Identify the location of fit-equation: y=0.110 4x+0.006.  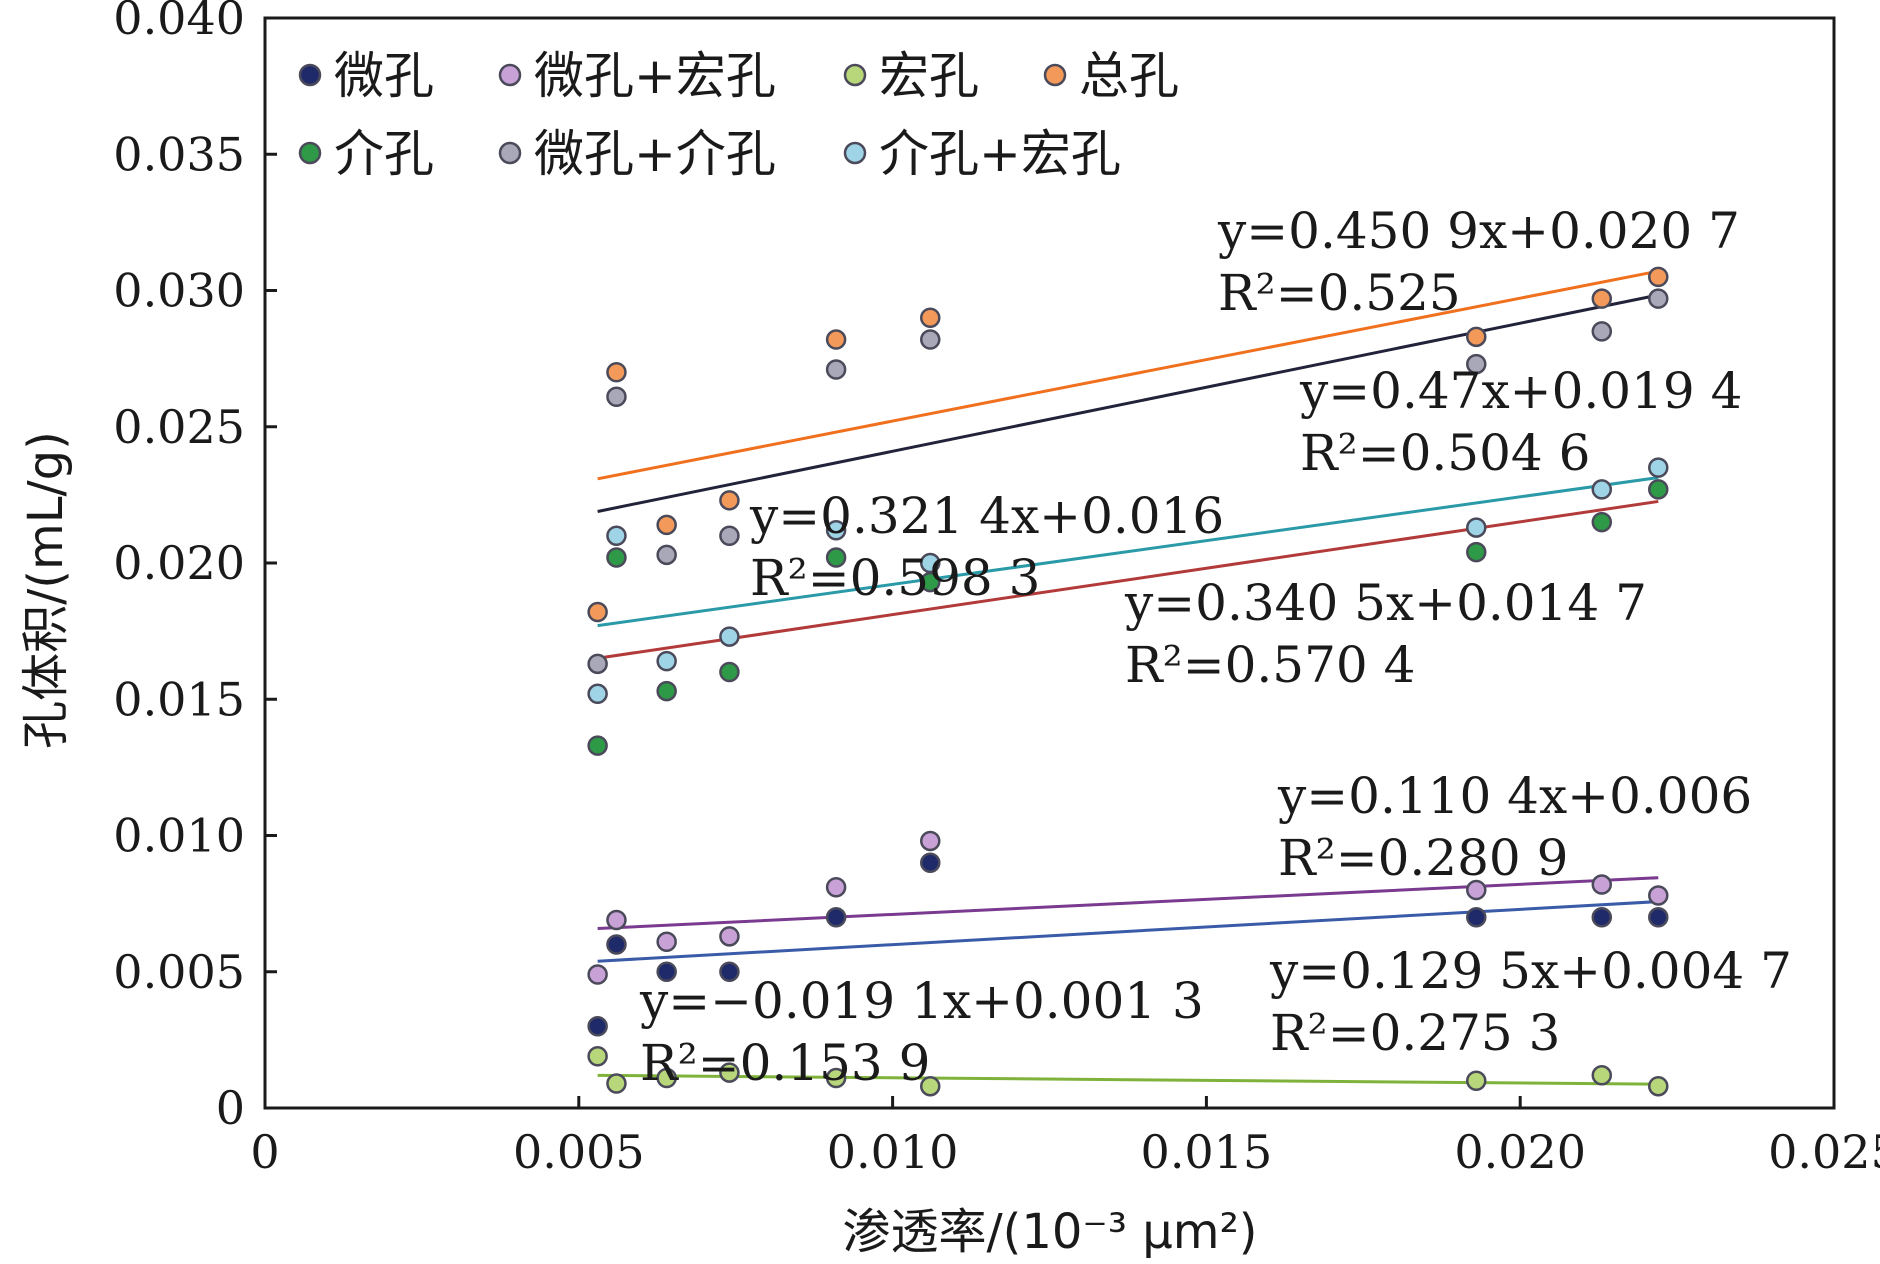
(1514, 796).